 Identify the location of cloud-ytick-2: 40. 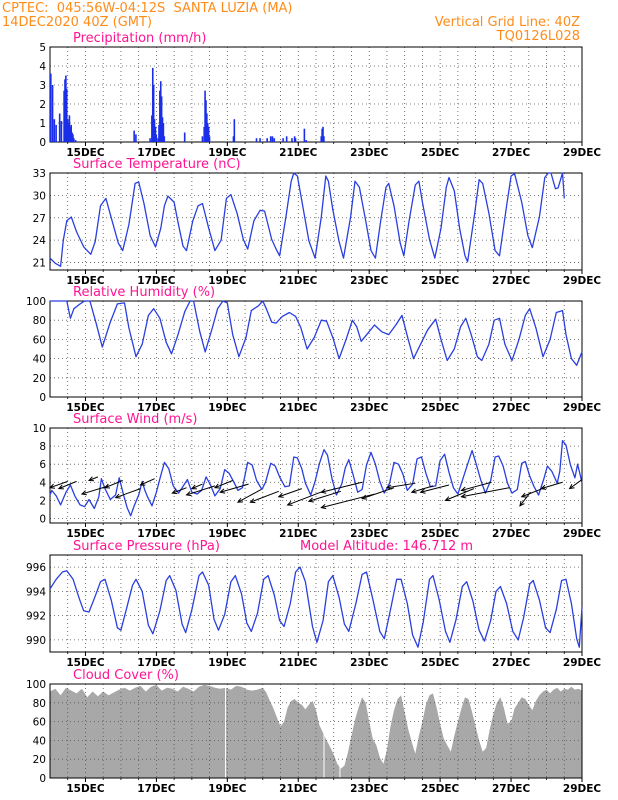
(39, 741).